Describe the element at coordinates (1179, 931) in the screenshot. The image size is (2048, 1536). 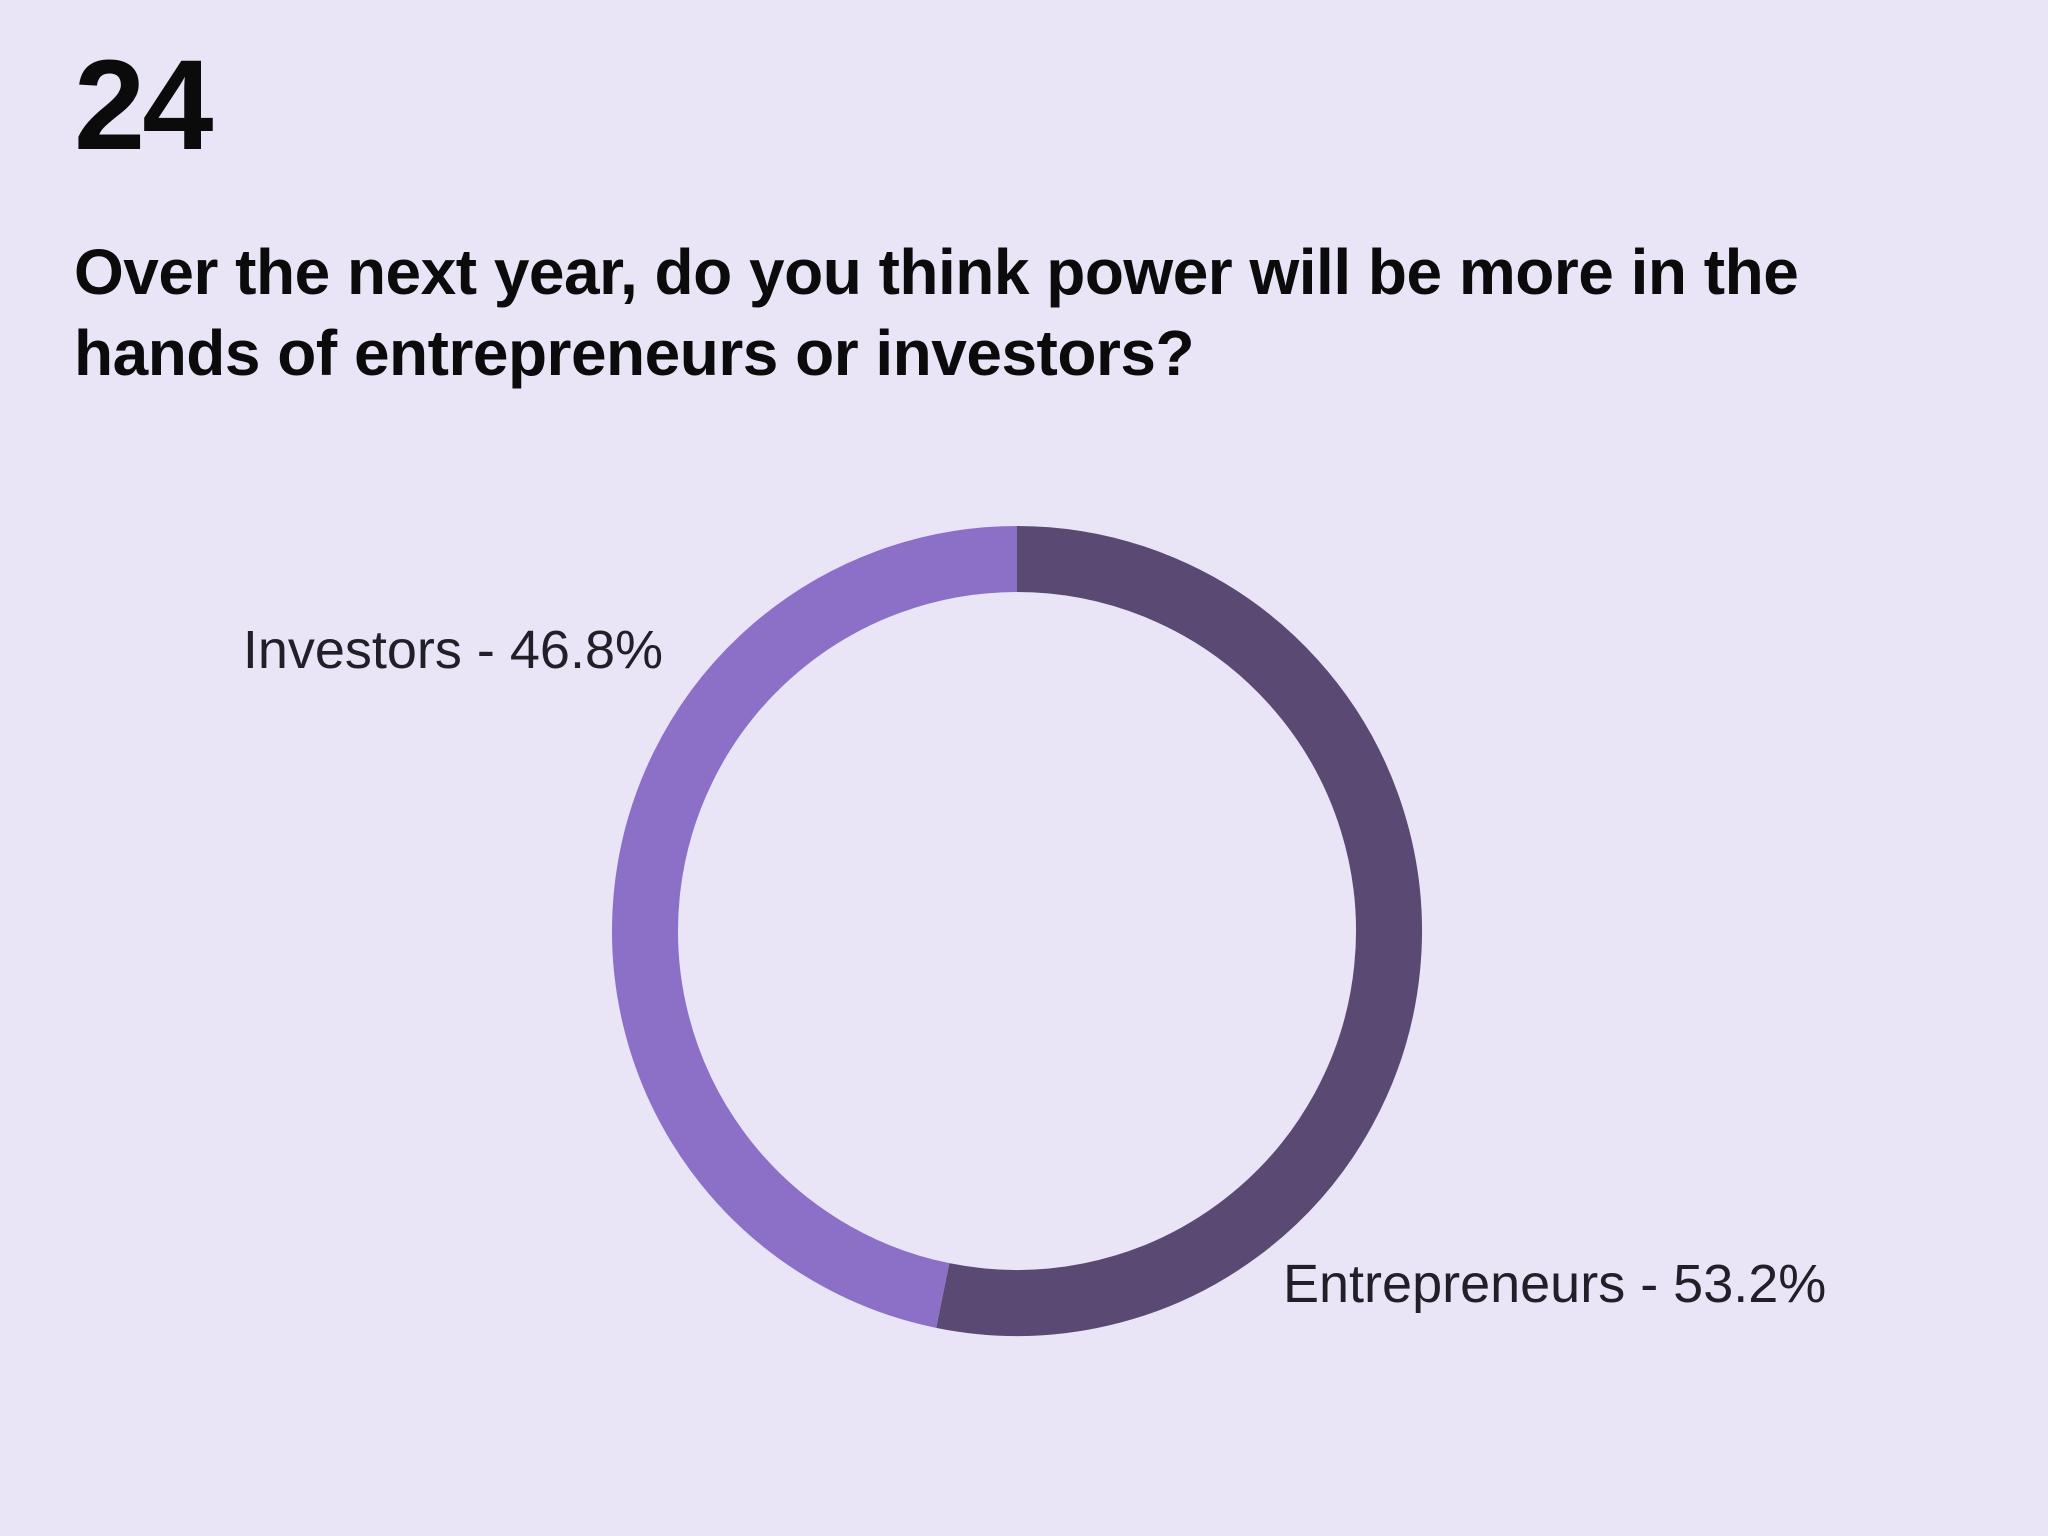
I see `entrepreneurs-segment` at that location.